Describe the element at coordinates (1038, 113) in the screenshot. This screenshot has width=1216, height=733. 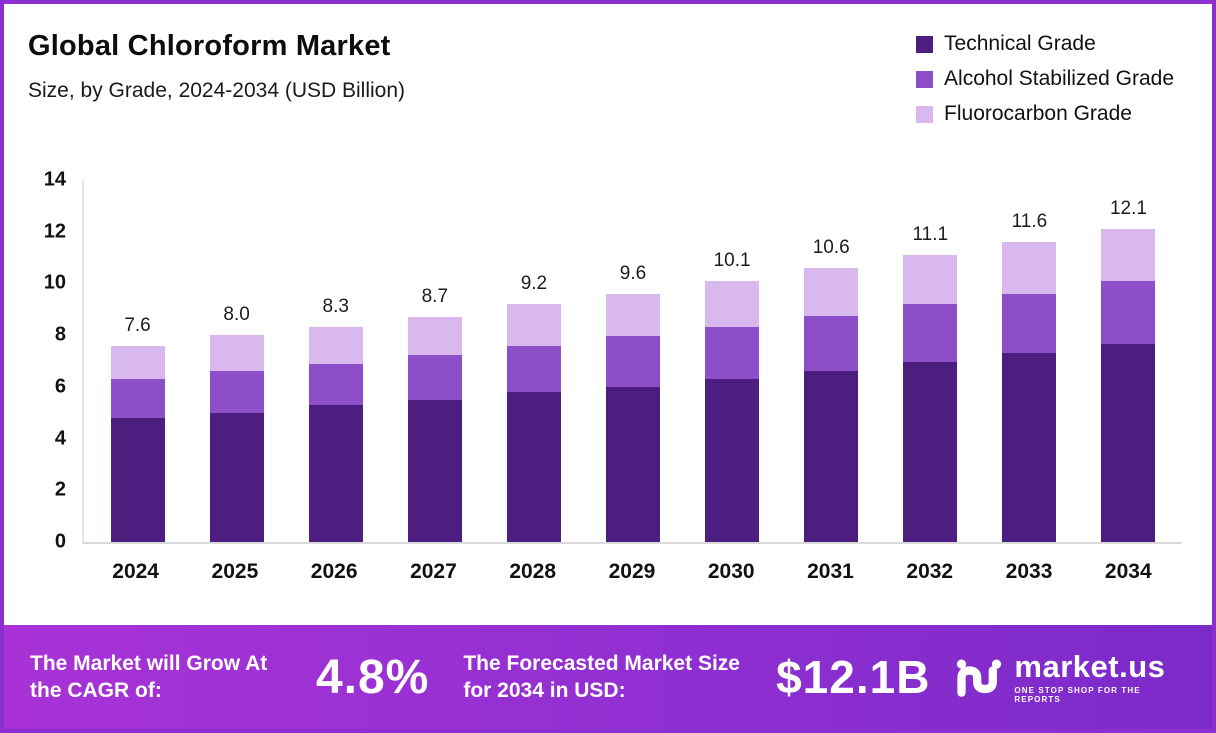
I see `legend-label: Fluorocarbon Grade` at that location.